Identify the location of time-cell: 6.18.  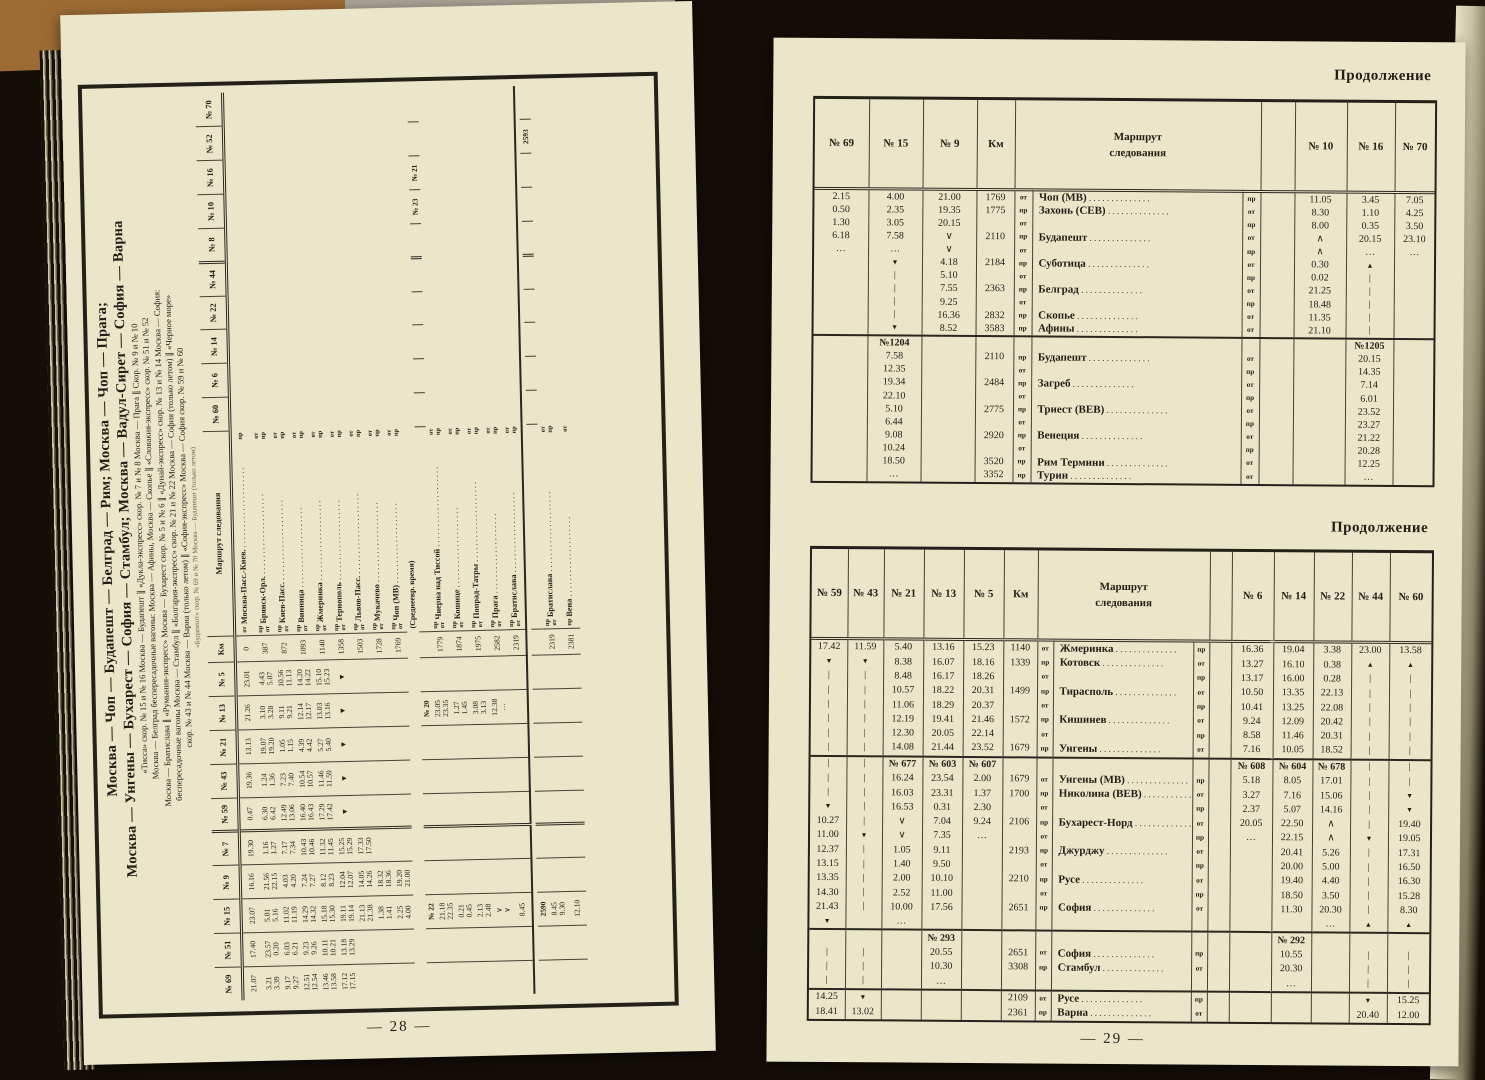
(841, 236).